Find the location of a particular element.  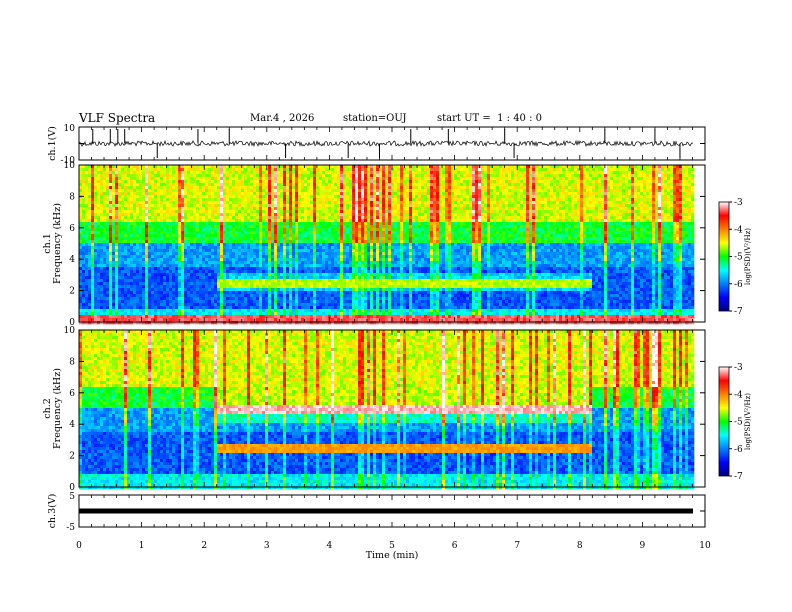

spectrogram-ch2-ytick: 6 is located at coordinates (72, 394).